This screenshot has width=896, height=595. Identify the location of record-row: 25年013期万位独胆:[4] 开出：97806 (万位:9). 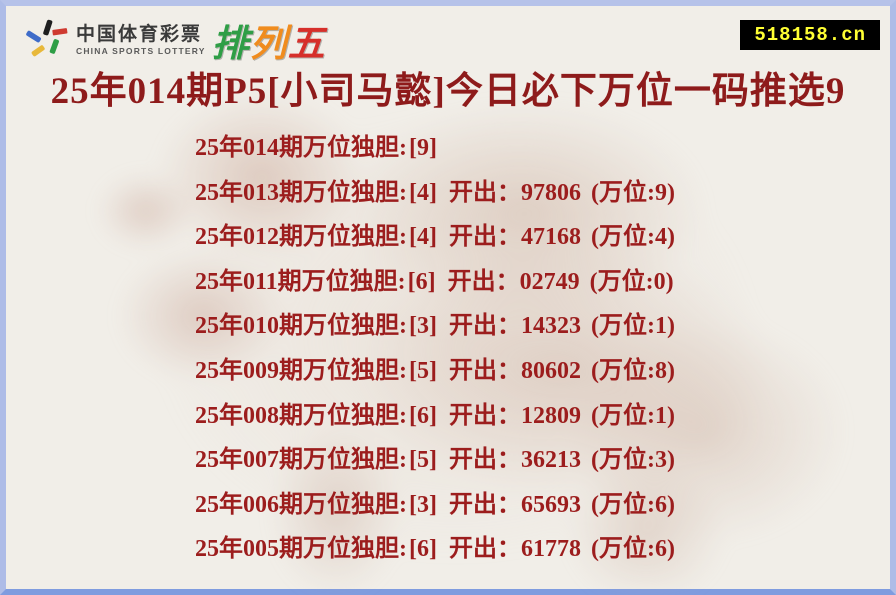
(542, 193).